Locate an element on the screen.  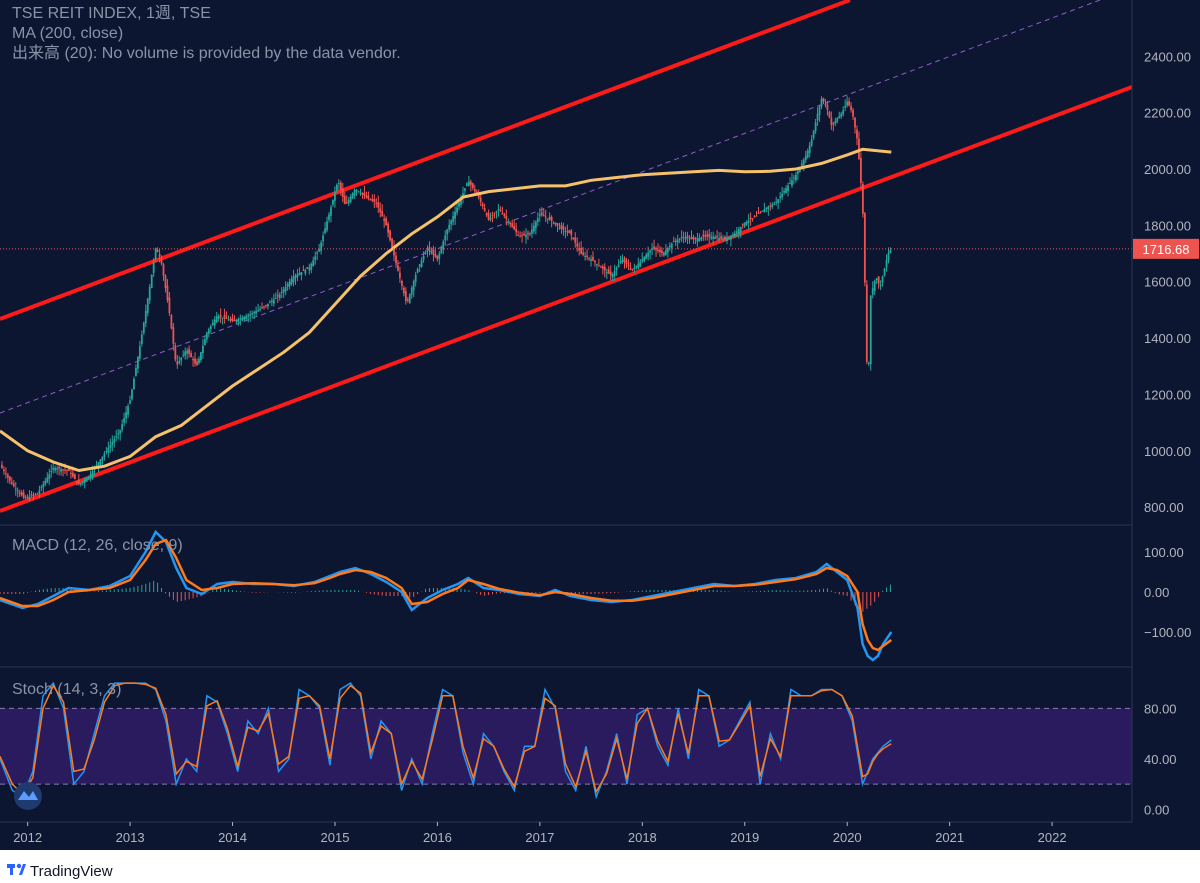
legend-title: TSE REIT INDEX, 1週, TSE is located at coordinates (111, 13).